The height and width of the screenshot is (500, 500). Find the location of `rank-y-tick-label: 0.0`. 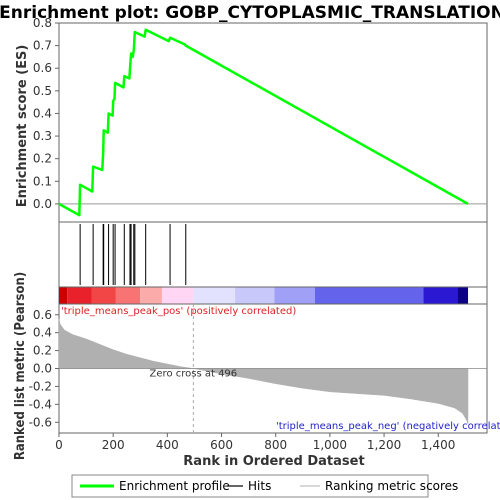

rank-y-tick-label: 0.0 is located at coordinates (42, 369).